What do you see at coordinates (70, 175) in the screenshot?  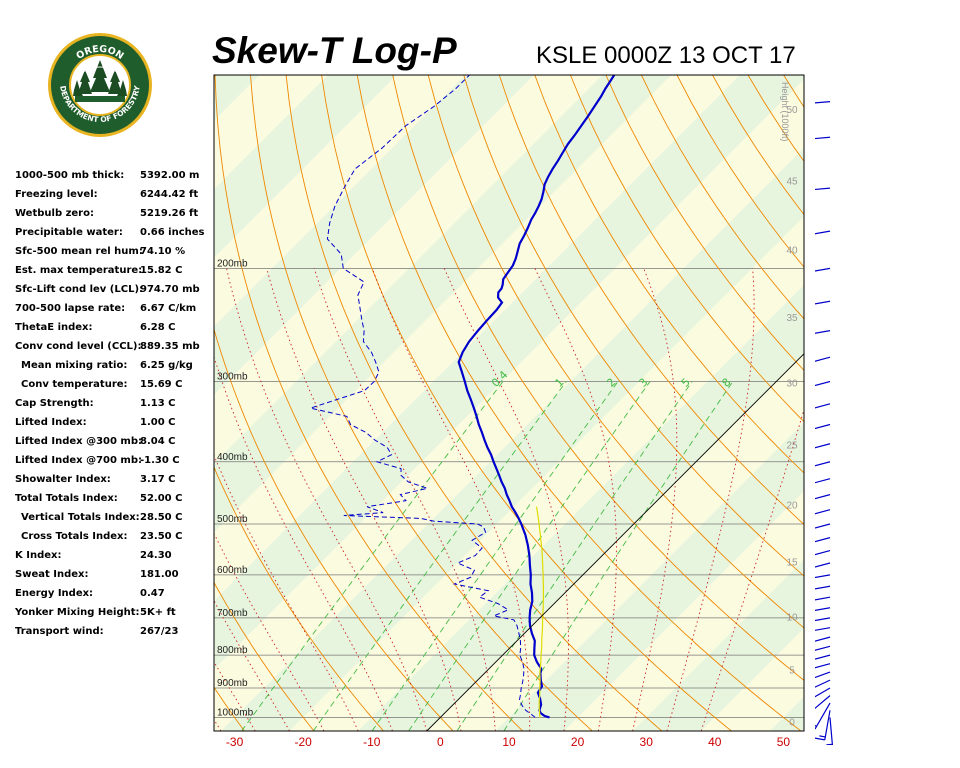 I see `index-label: 1000-500 mb thick:` at bounding box center [70, 175].